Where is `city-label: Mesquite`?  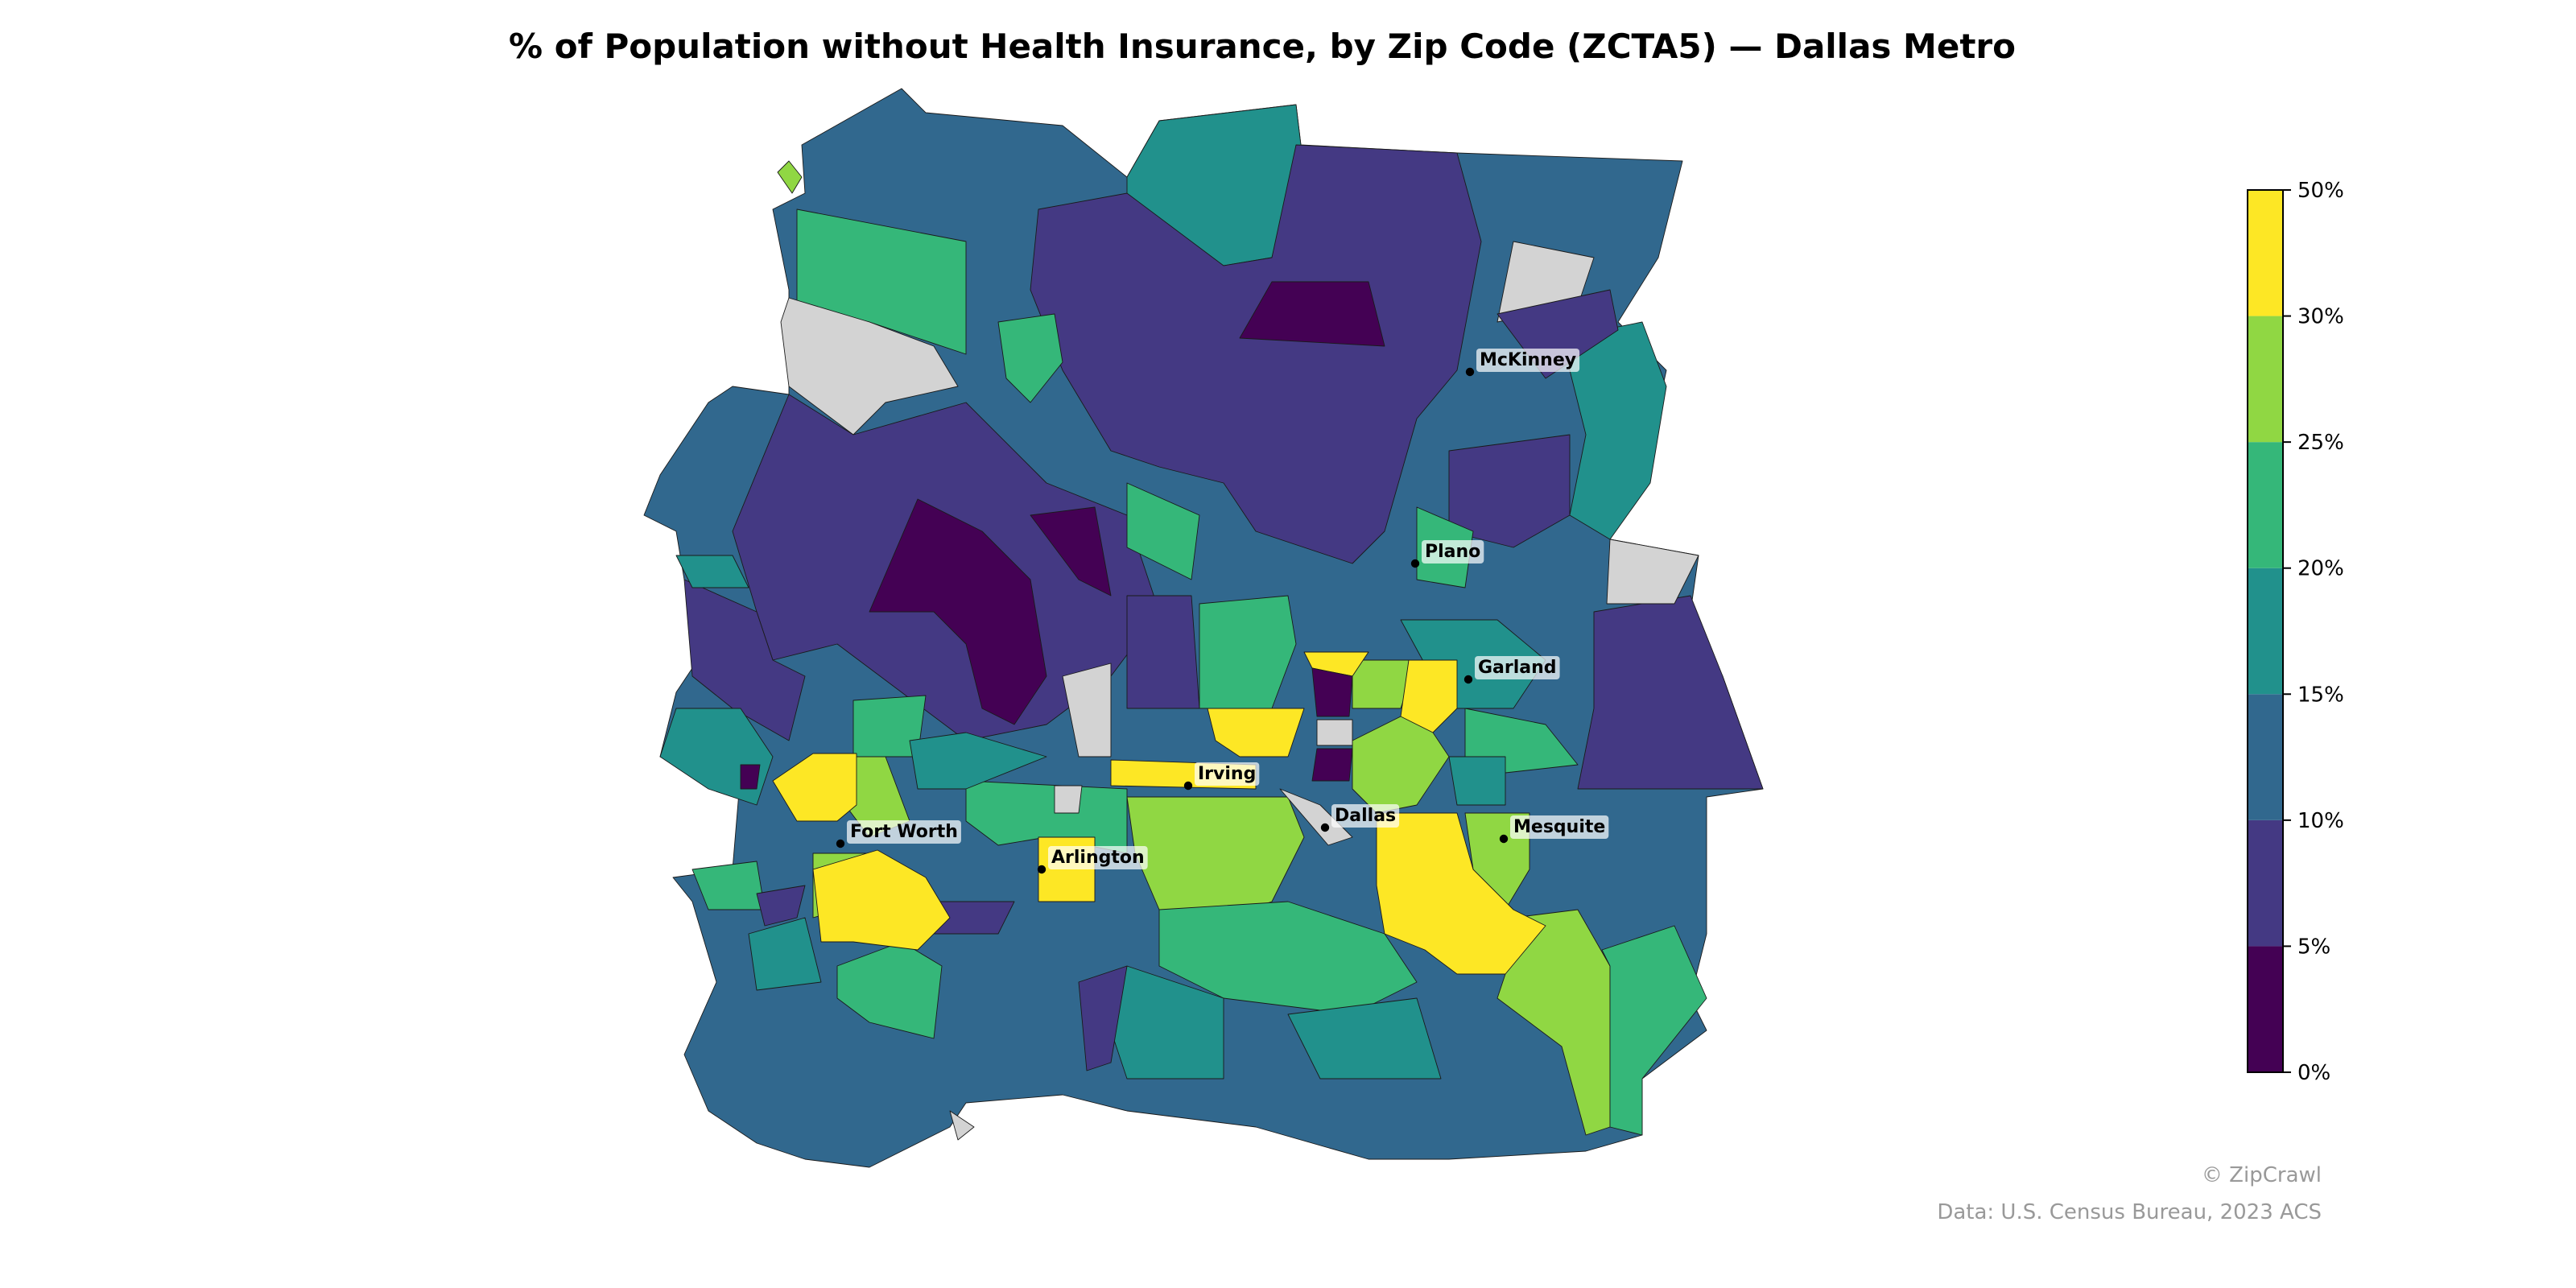
city-label: Mesquite is located at coordinates (1559, 827).